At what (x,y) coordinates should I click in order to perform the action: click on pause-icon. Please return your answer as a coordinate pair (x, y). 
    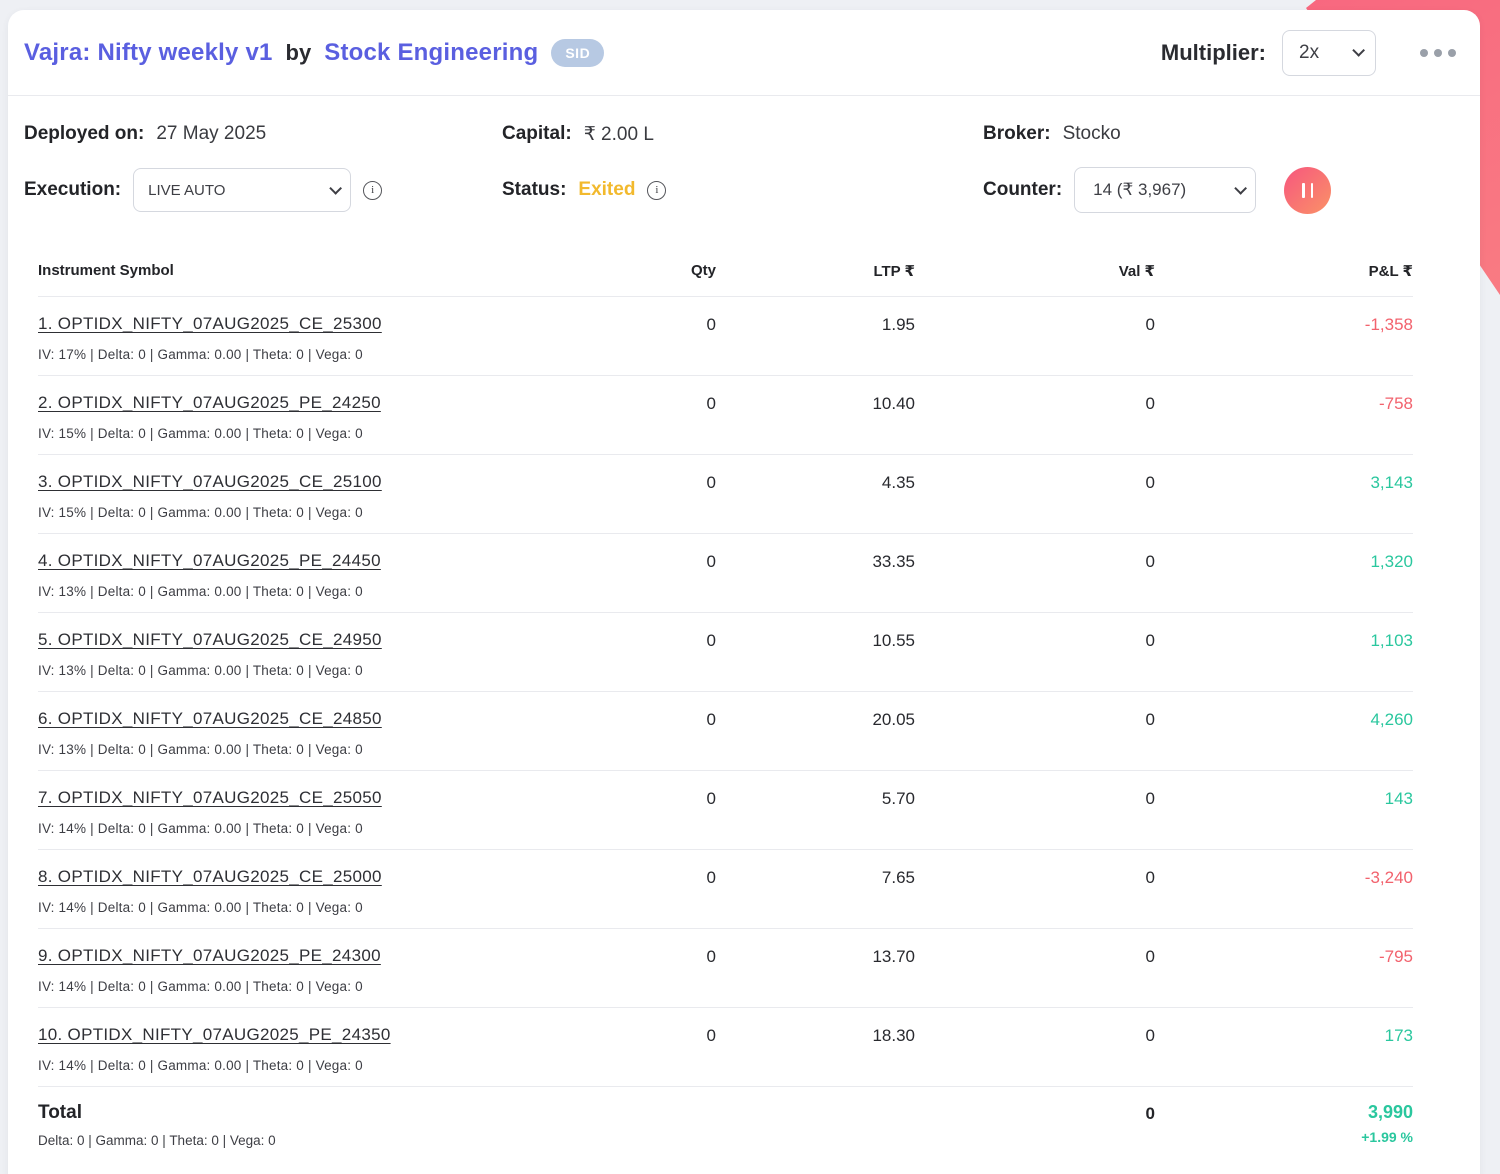
    Looking at the image, I should click on (1303, 190).